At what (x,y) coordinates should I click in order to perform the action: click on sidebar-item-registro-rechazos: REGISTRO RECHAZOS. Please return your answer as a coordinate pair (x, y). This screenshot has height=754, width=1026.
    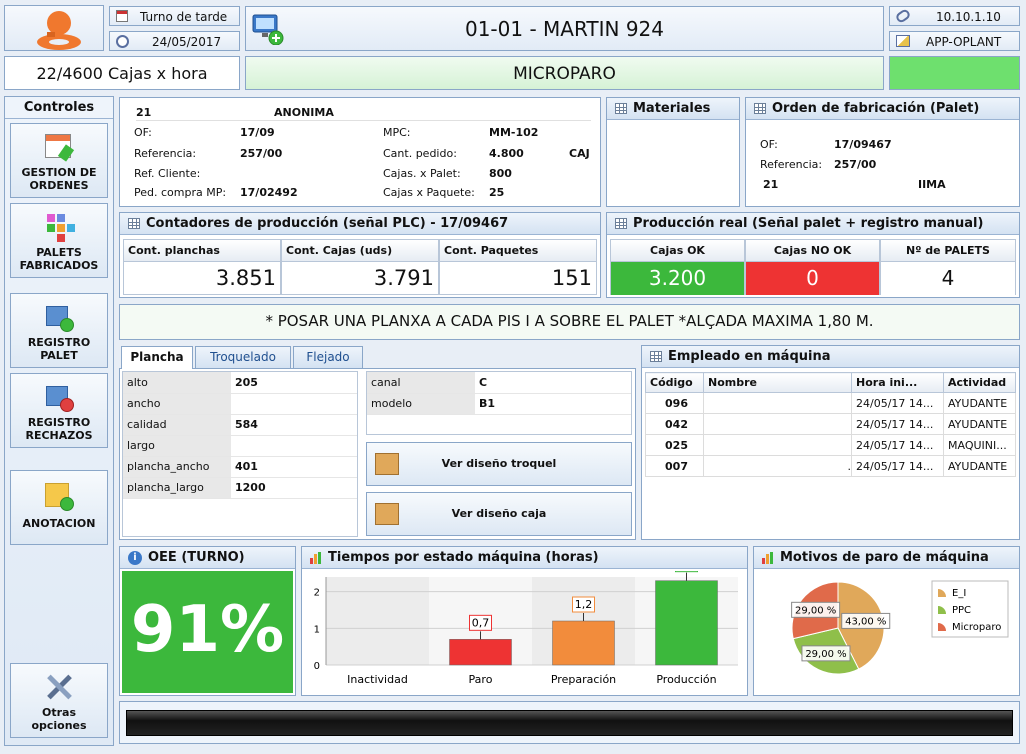
    Looking at the image, I should click on (59, 410).